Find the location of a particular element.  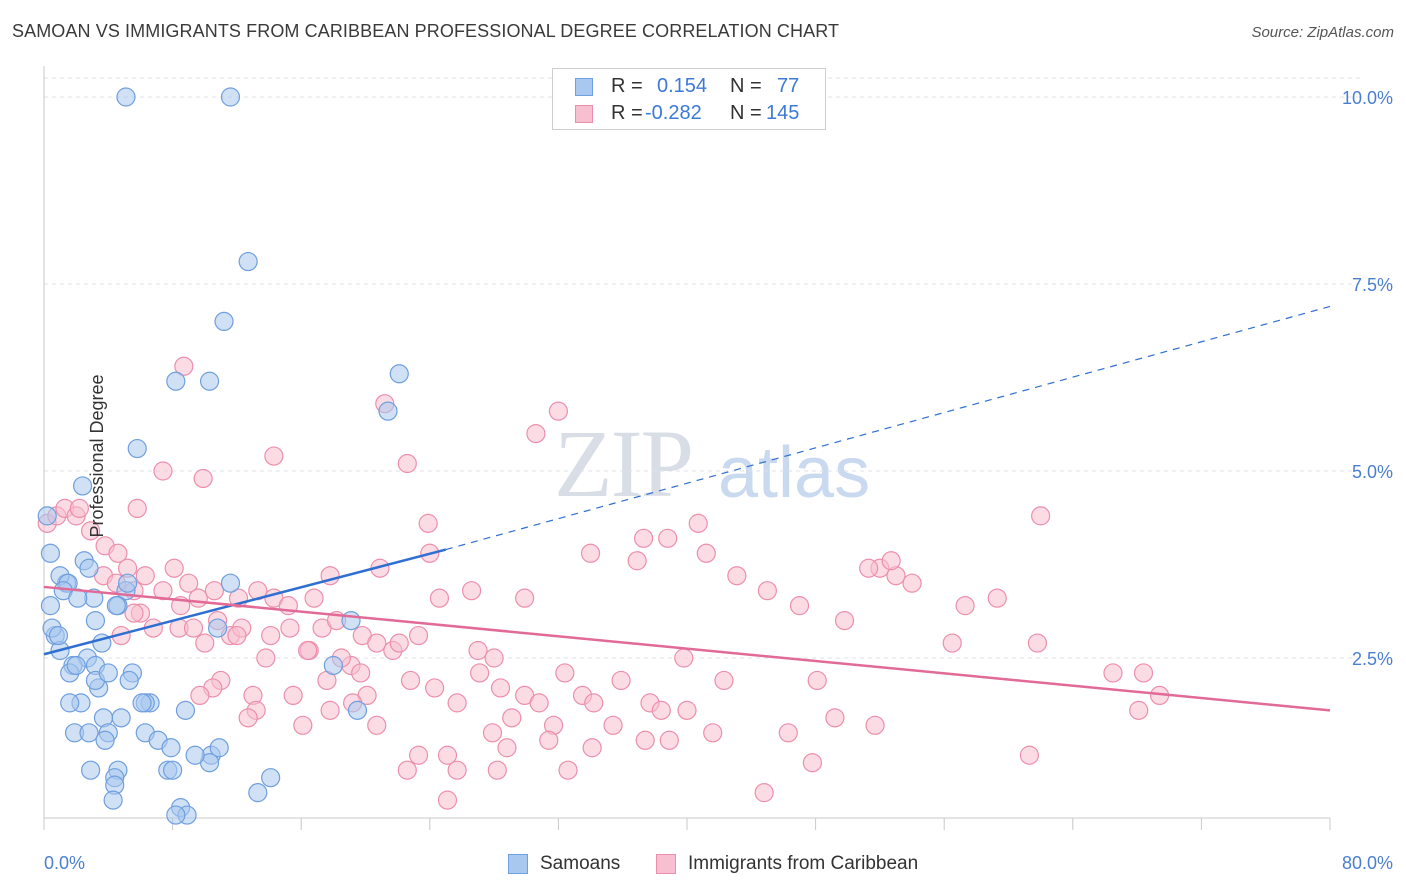

legend-swatch-pink is located at coordinates (584, 114).